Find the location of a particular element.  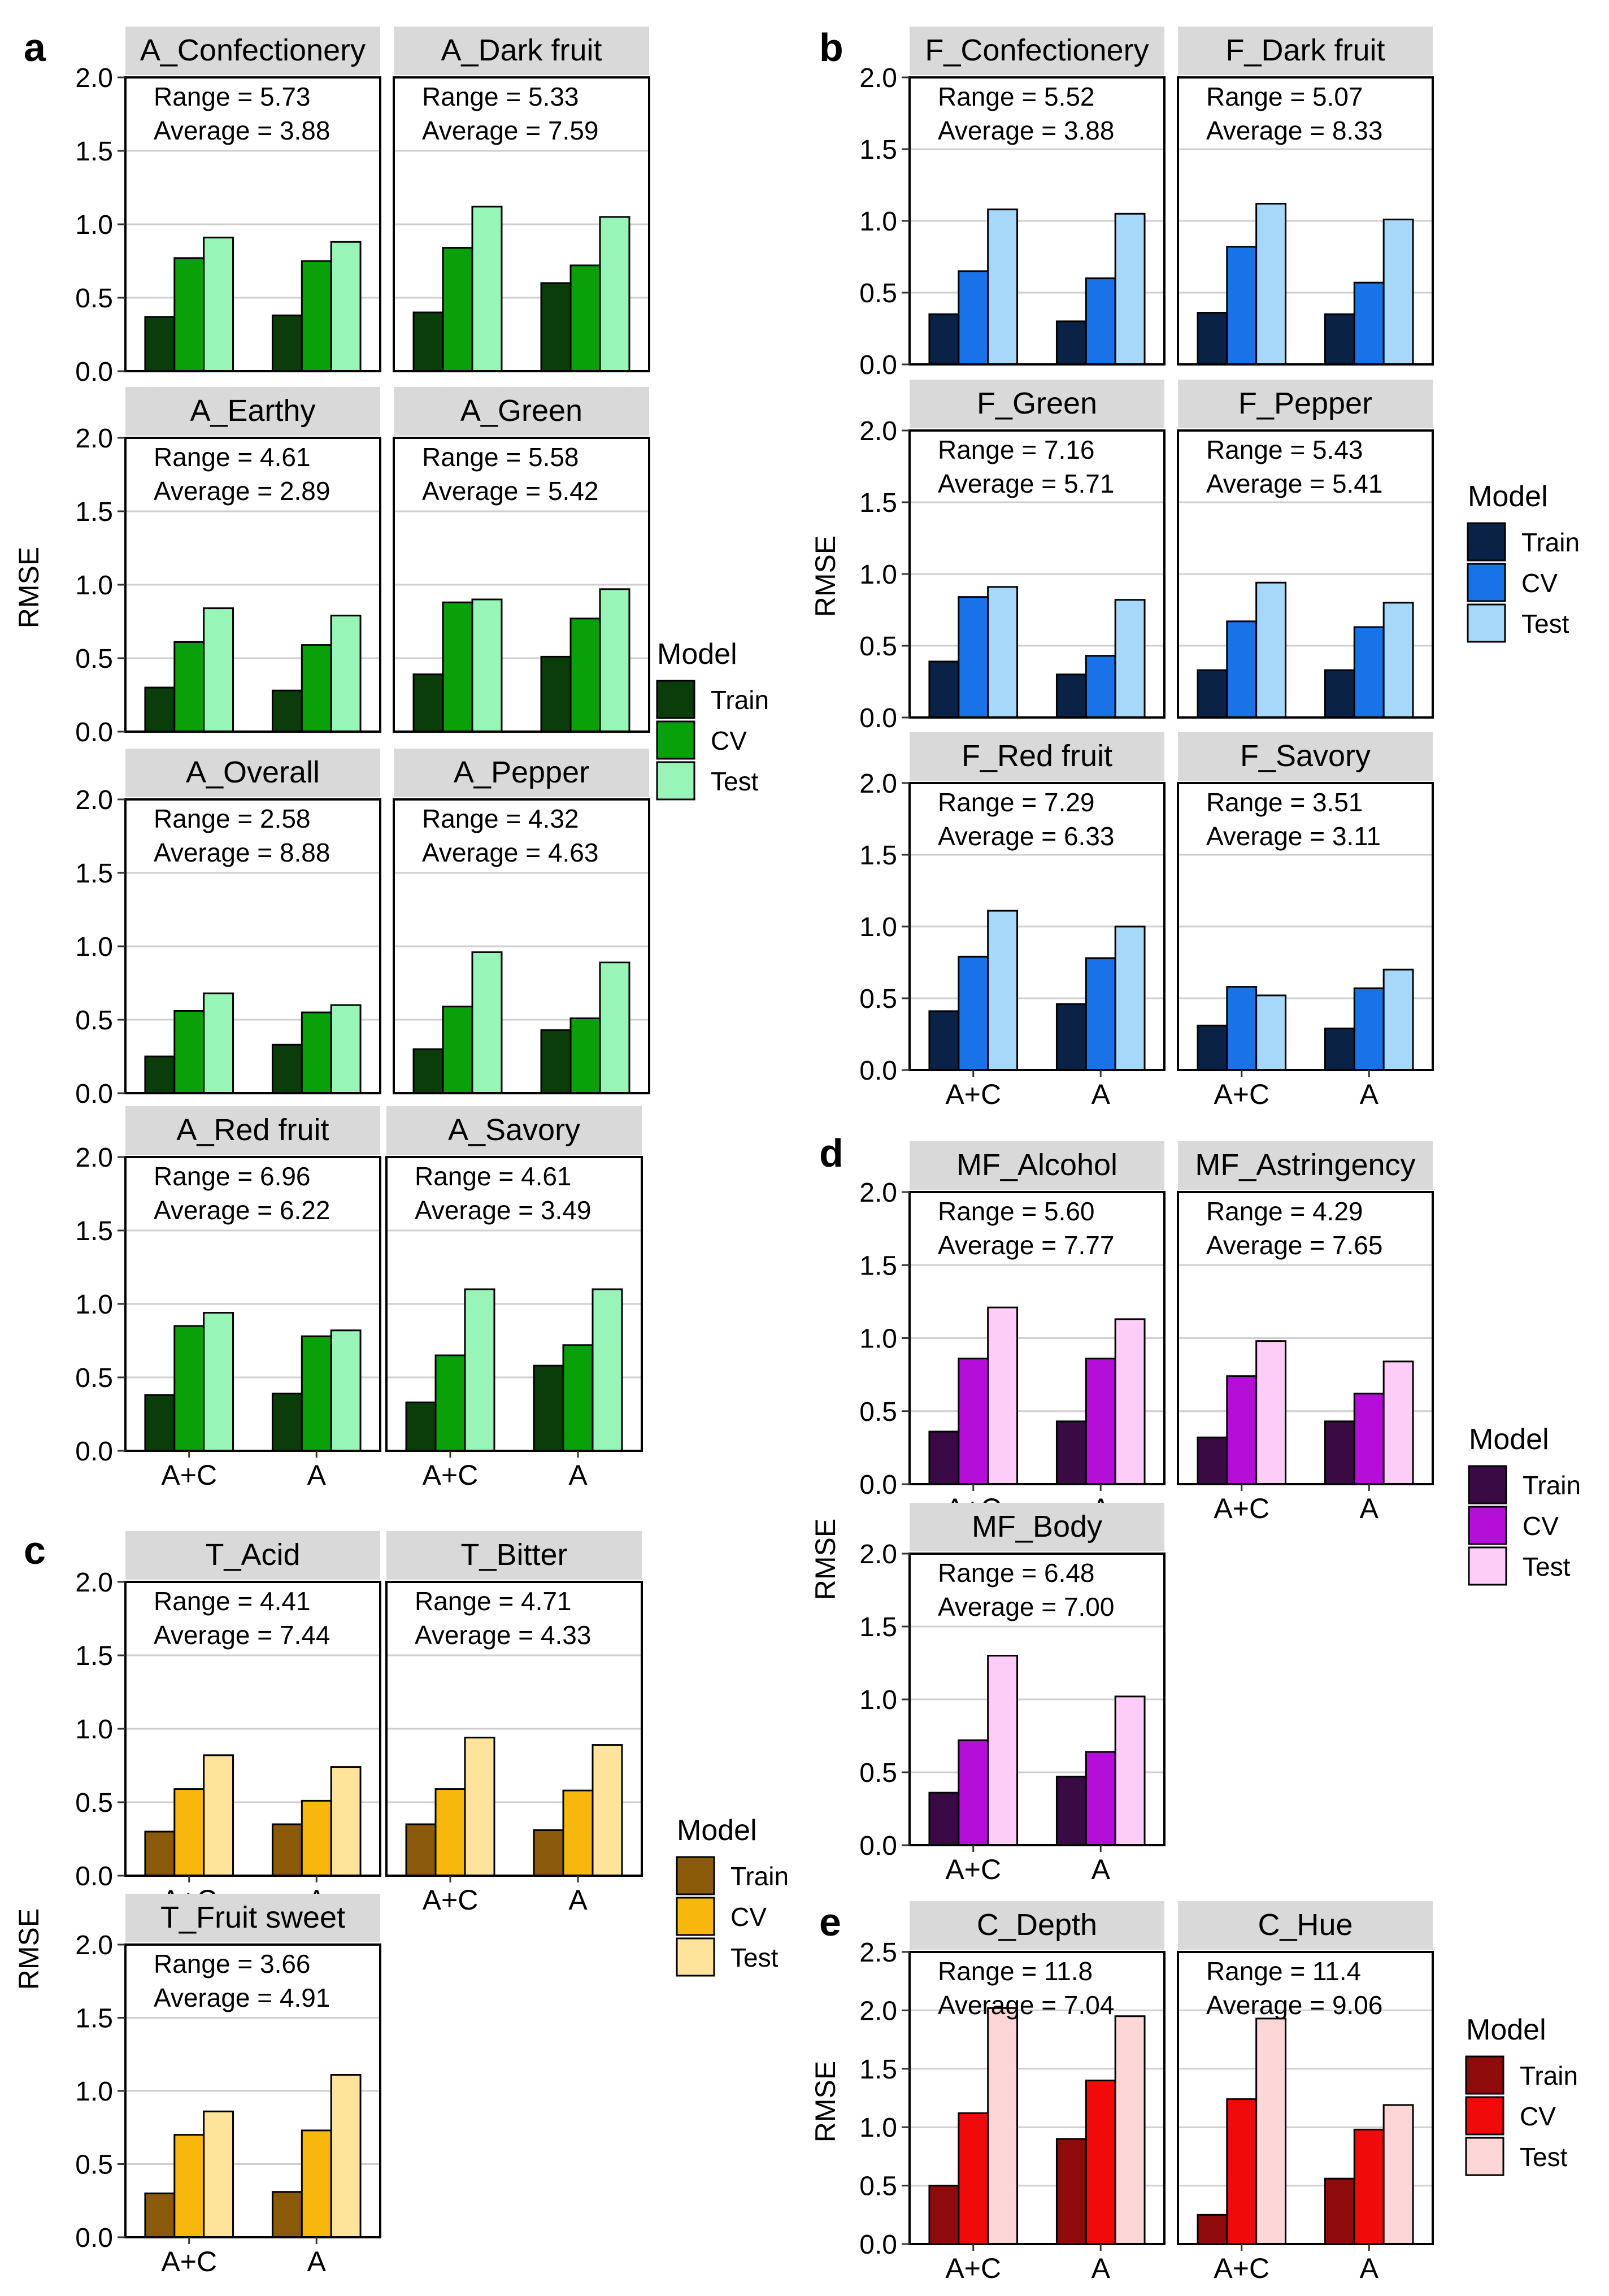

y-tick-label: 1.0 is located at coordinates (878, 2128).